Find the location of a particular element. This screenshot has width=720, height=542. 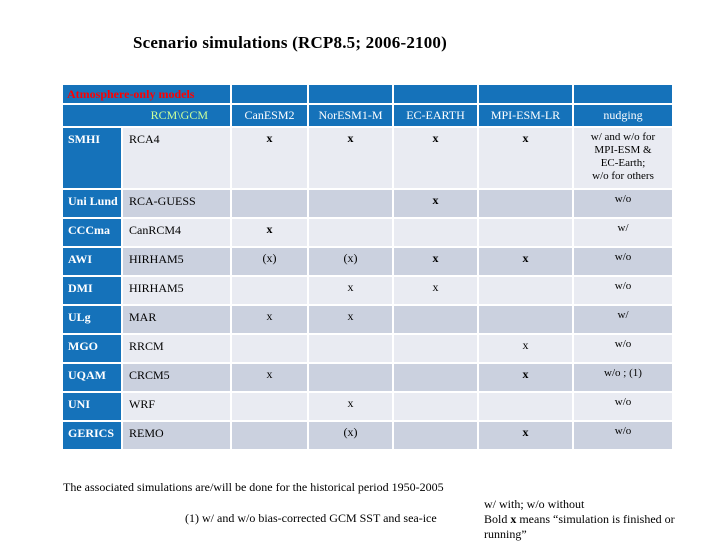

legend-line-2-prefix: Bold is located at coordinates (497, 519).